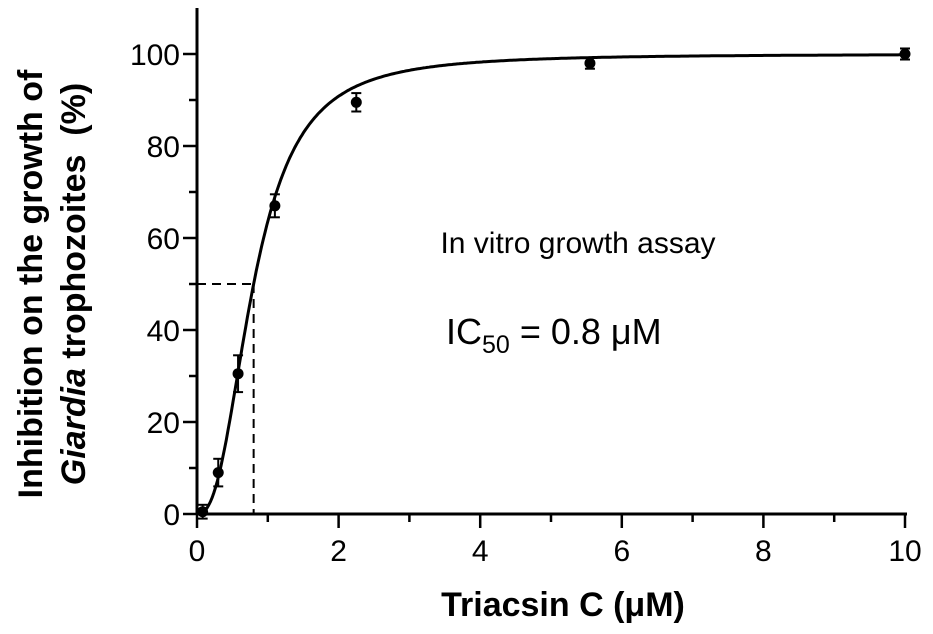 Image resolution: width=933 pixels, height=634 pixels. What do you see at coordinates (586, 331) in the screenshot?
I see `ic50-value: = 0.8 μM` at bounding box center [586, 331].